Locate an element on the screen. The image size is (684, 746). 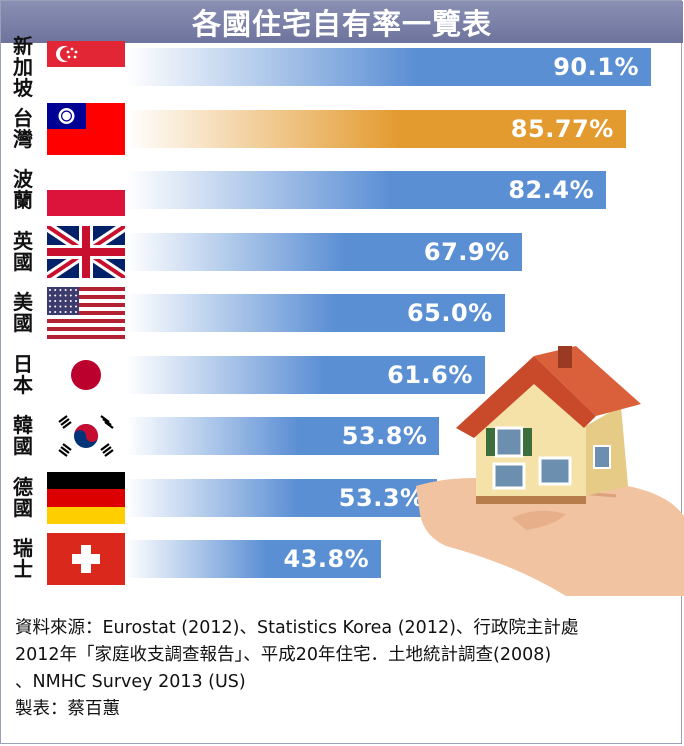
category-label: 美 國 is located at coordinates (23, 312).